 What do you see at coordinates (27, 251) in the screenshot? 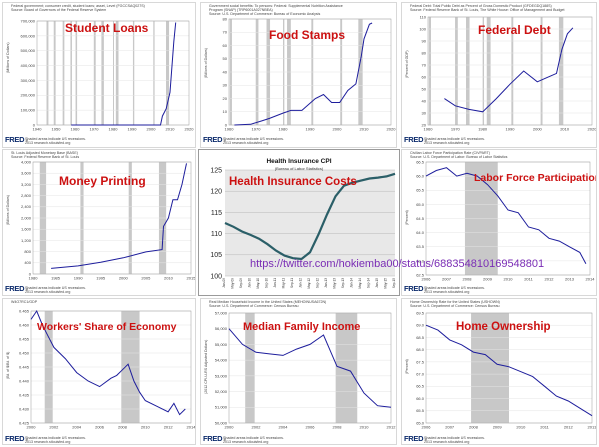
I see `y-tick-label: 800` at bounding box center [27, 251].